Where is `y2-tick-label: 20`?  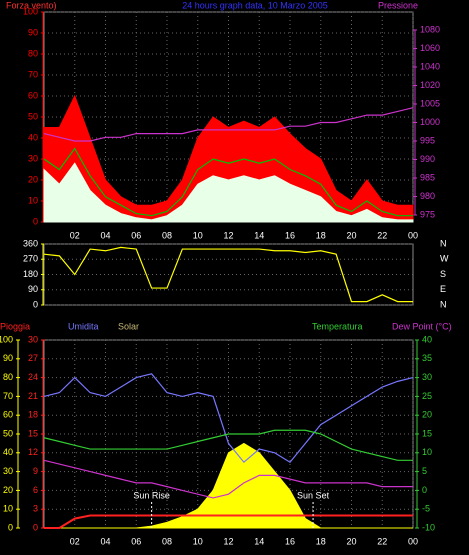
y2-tick-label: 20 is located at coordinates (427, 415).